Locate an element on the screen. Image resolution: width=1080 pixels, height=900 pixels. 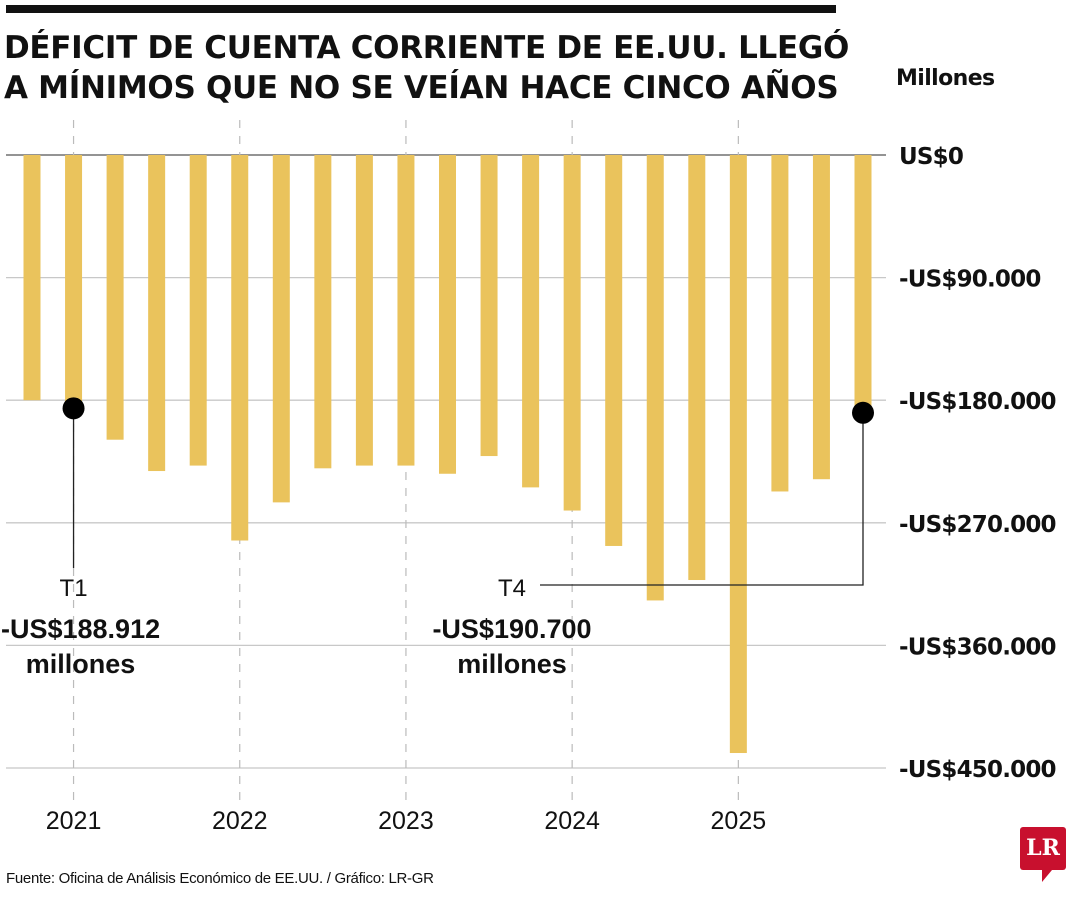
y-tick-label: -US$180.000 is located at coordinates (977, 402).